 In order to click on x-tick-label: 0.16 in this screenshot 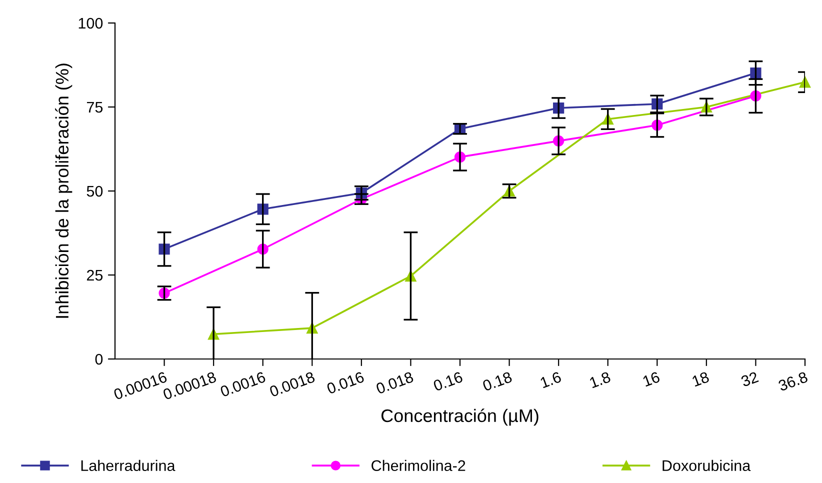, I will do `click(448, 381)`.